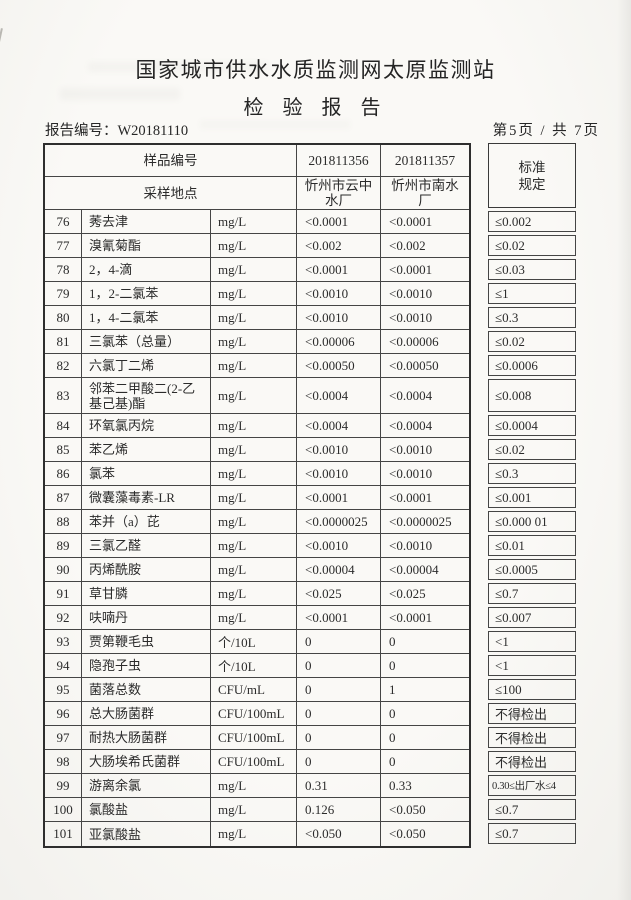  What do you see at coordinates (146, 269) in the screenshot?
I see `parameter-name-cell: 2，4-滴` at bounding box center [146, 269].